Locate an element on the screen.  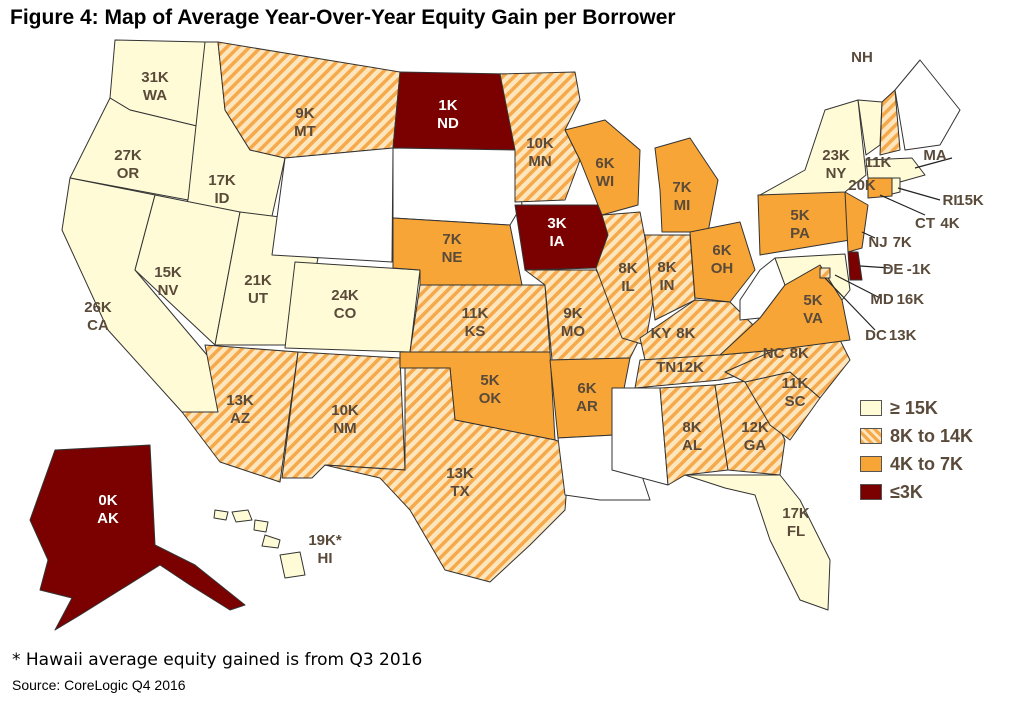
state-CT is located at coordinates (880, 188).